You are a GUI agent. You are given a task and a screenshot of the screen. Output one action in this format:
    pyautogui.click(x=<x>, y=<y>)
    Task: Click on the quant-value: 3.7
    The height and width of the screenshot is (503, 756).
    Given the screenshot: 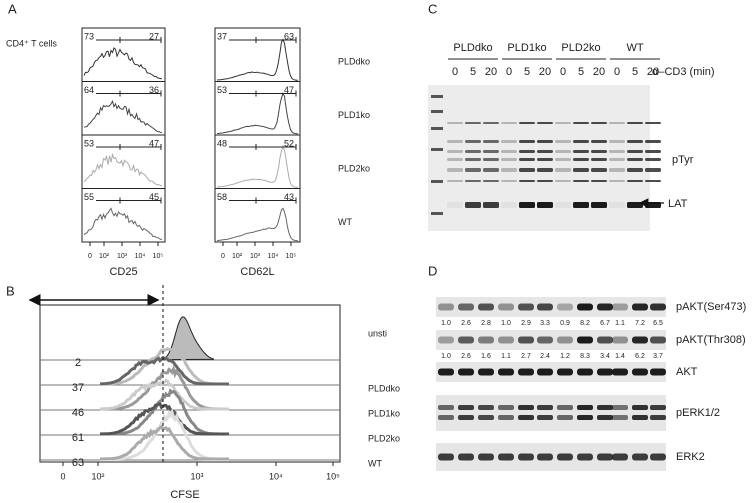 What is the action you would take?
    pyautogui.click(x=658, y=356)
    